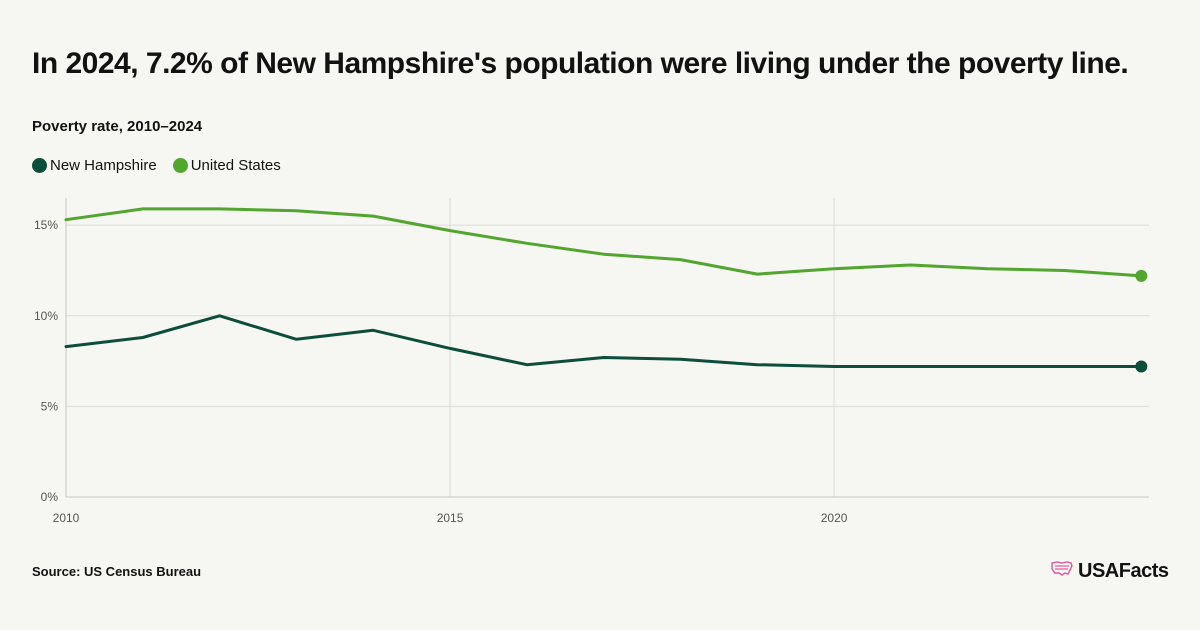 The width and height of the screenshot is (1200, 630). I want to click on source-note: Source: US Census Bureau, so click(117, 571).